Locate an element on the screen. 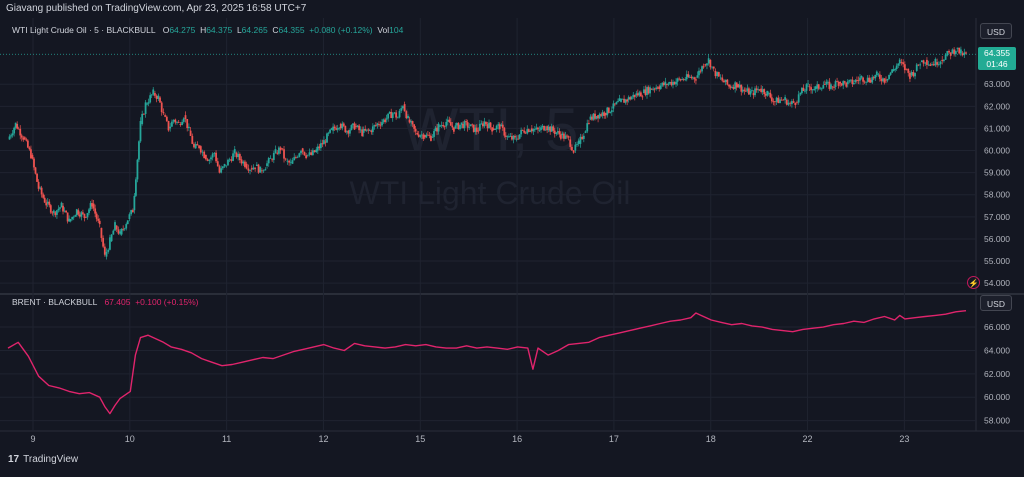  brent-symbol: BRENT · BLACKBULL is located at coordinates (55, 302).